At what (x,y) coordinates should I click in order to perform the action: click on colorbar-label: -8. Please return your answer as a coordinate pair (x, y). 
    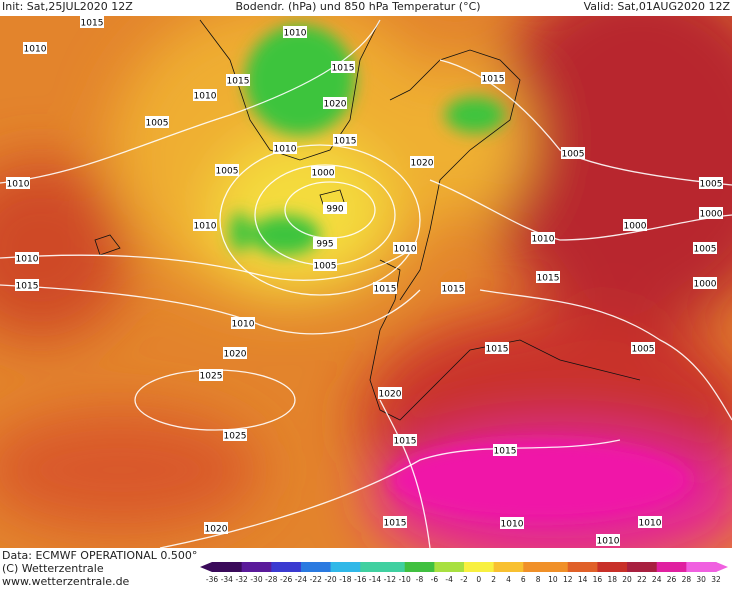
    Looking at the image, I should click on (420, 579).